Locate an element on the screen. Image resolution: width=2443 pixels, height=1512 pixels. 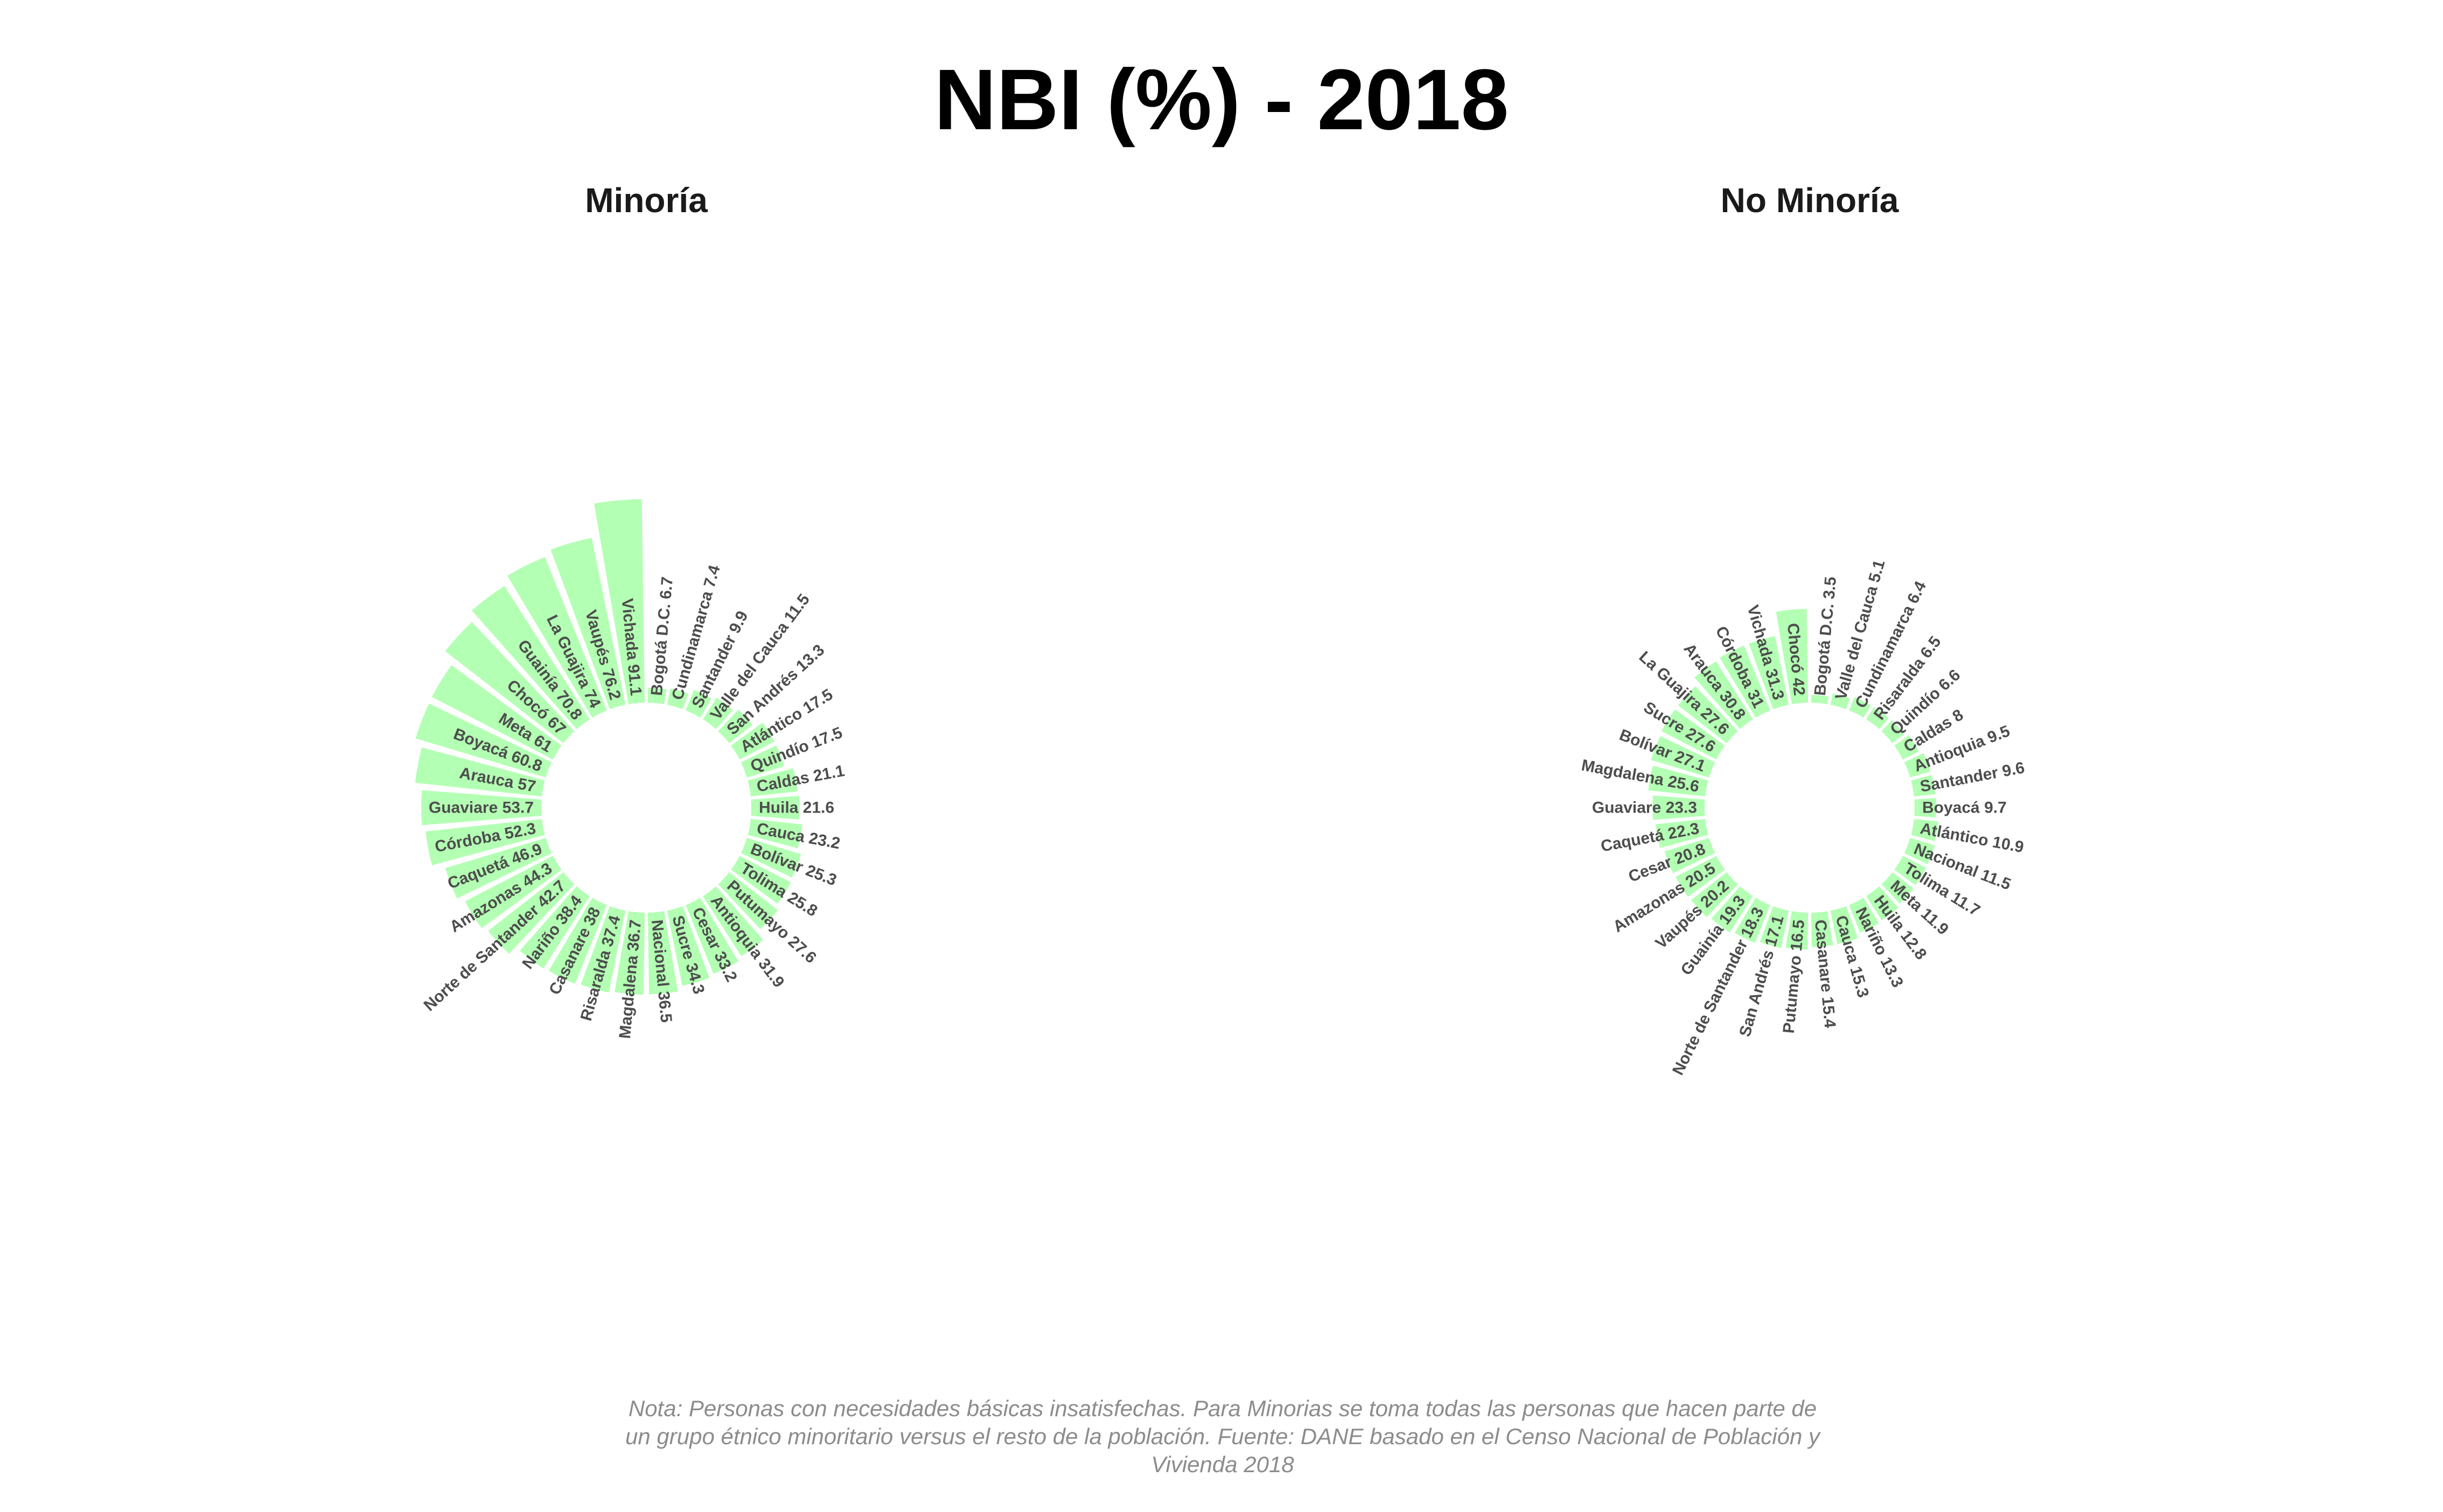
bar-label-no-minoria-8: Boyacá 9.7 is located at coordinates (1964, 808).